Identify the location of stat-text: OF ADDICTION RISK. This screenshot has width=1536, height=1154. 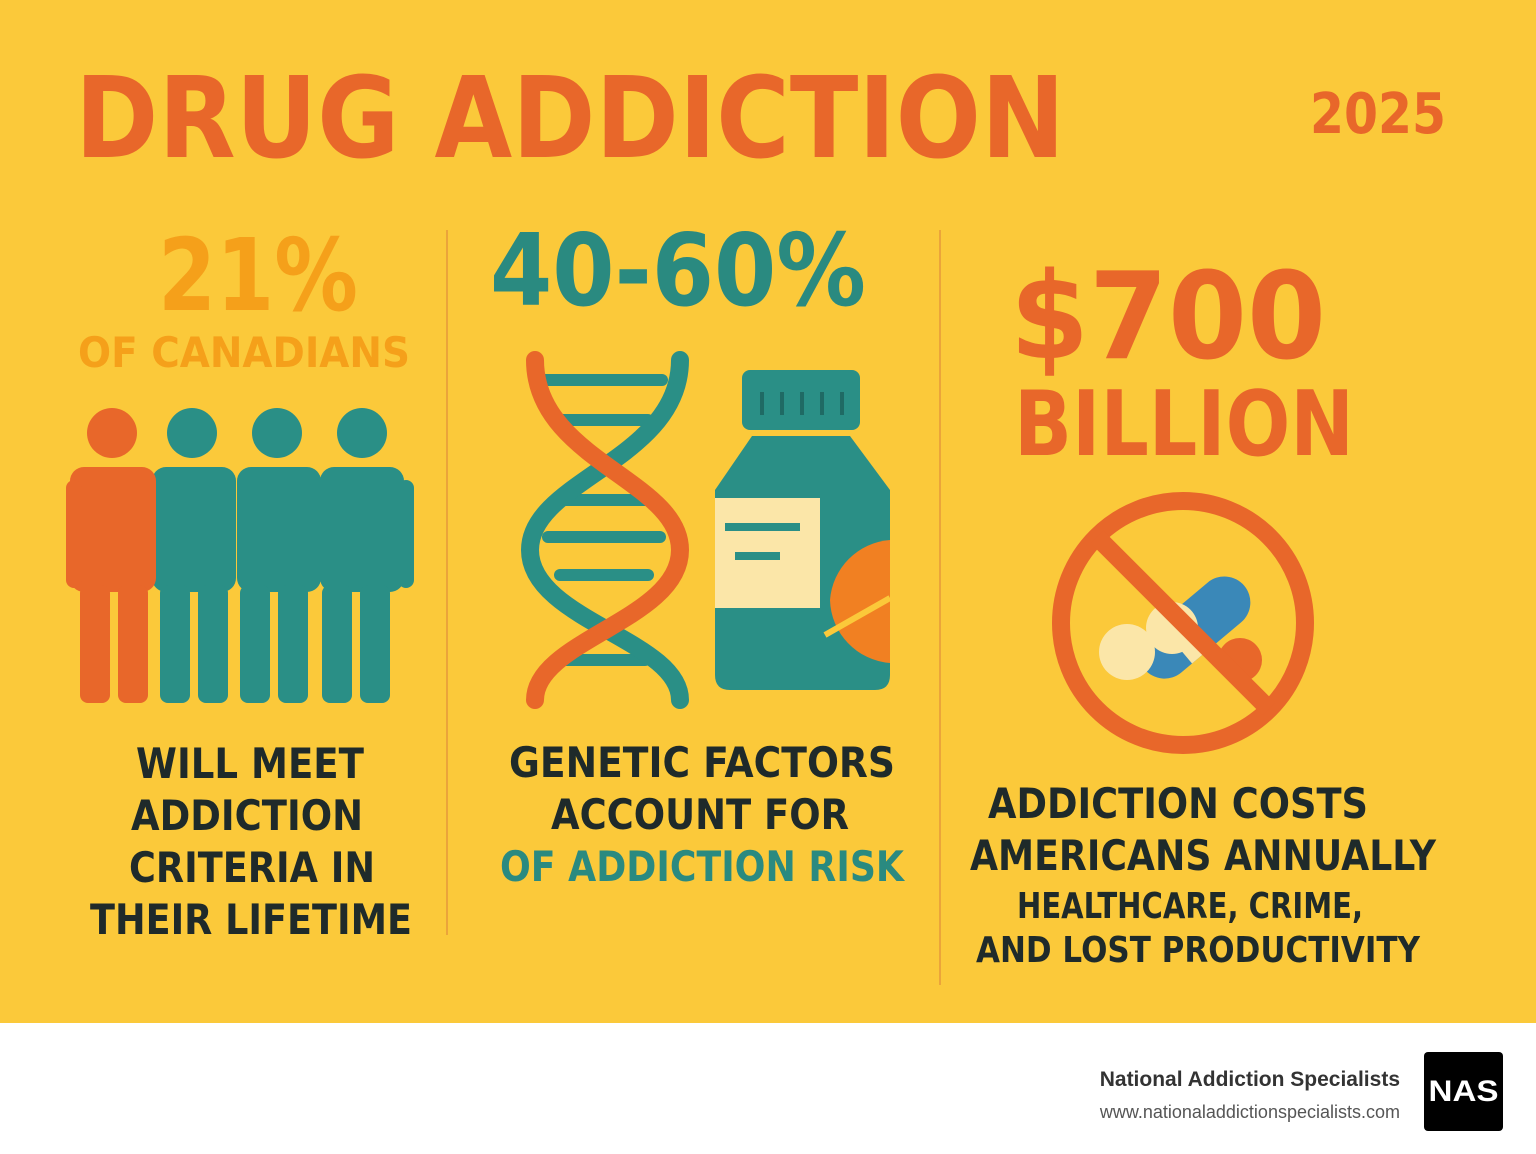
(702, 866).